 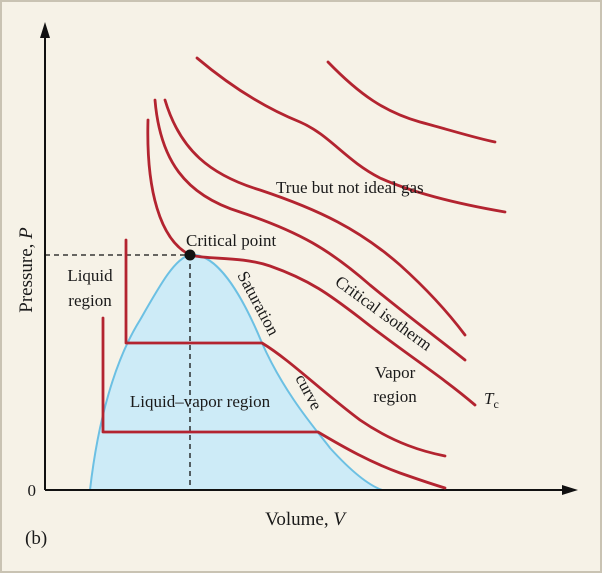 I want to click on x-axis-label: Volume, V, so click(x=306, y=519).